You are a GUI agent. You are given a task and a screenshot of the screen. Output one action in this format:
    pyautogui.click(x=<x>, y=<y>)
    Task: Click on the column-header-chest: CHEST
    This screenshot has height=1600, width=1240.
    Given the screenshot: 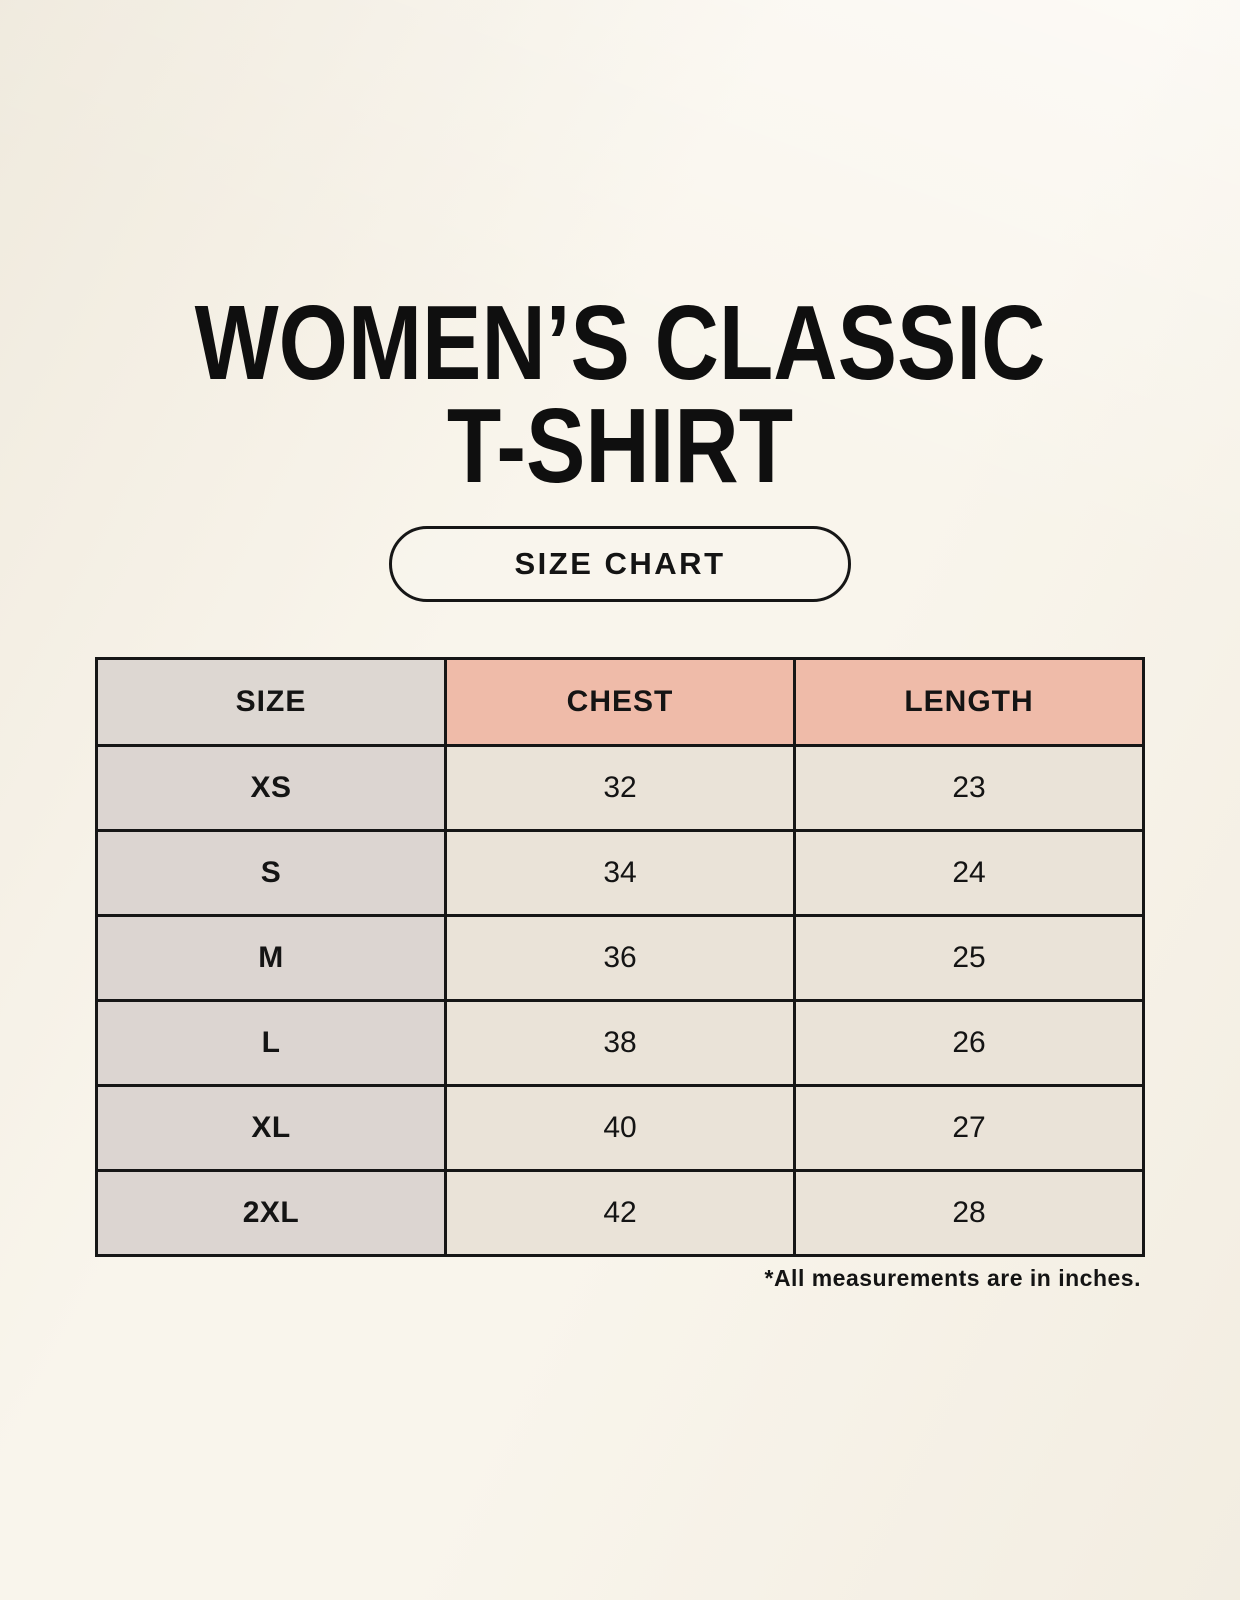 What is the action you would take?
    pyautogui.click(x=620, y=701)
    